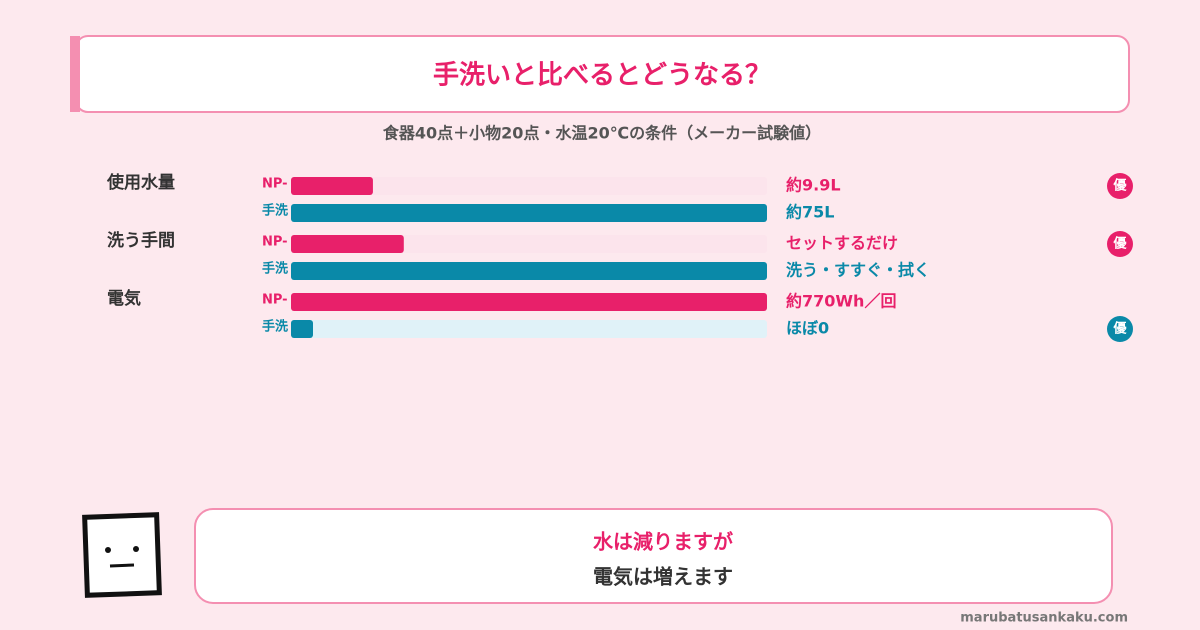 The width and height of the screenshot is (1200, 630). I want to click on value-label: 洗う・すすぐ・拭く, so click(858, 270).